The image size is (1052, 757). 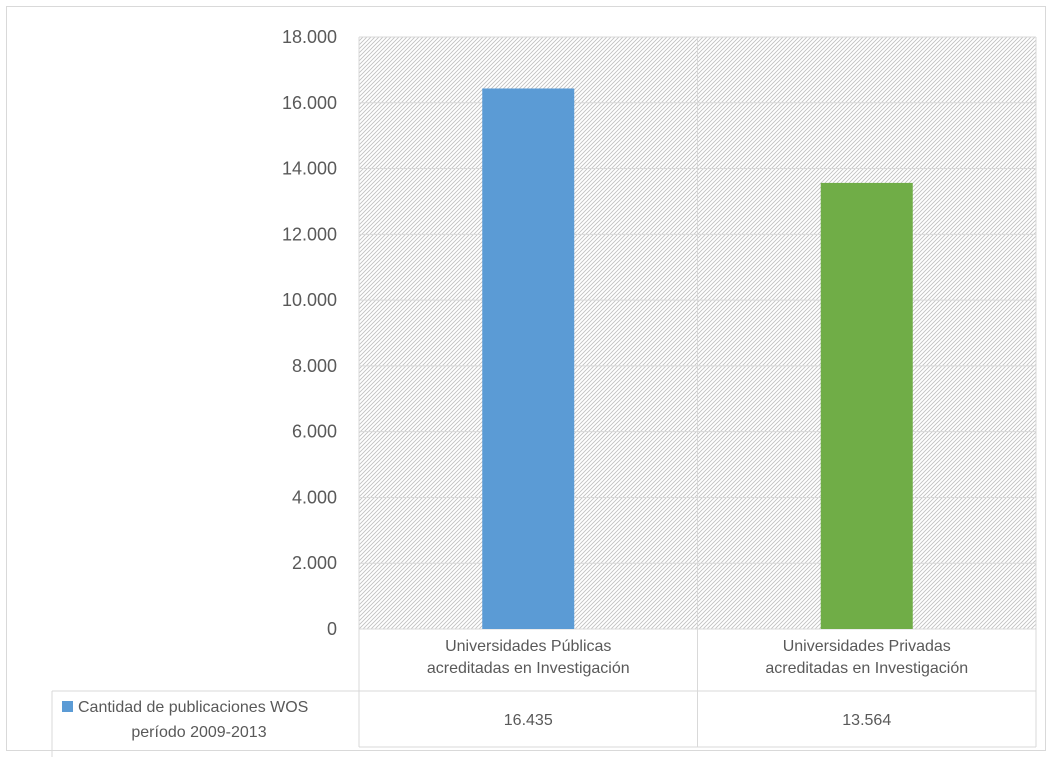 I want to click on y-tick-label: 14.000, so click(x=309, y=169).